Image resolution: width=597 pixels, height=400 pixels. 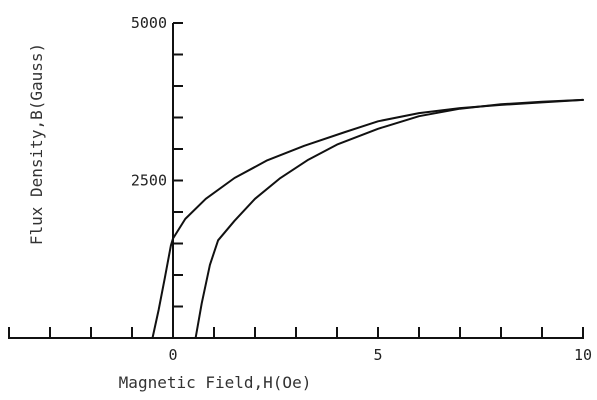 What do you see at coordinates (300, 345) in the screenshot?
I see `x-axis: 0 5 10` at bounding box center [300, 345].